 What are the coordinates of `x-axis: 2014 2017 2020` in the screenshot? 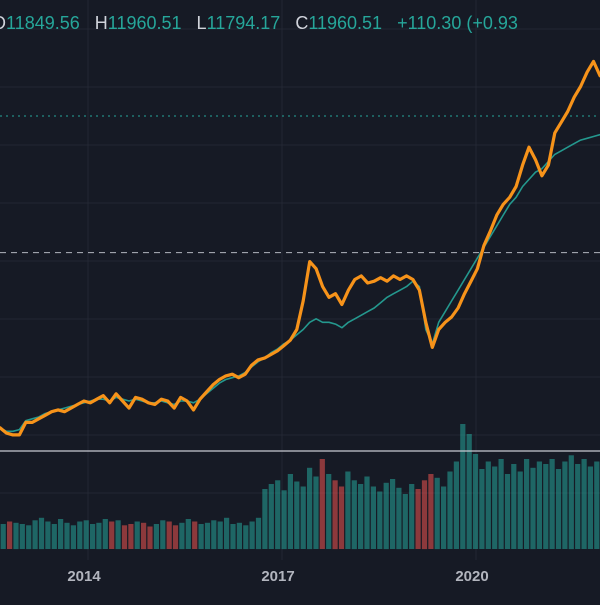 It's located at (277, 576).